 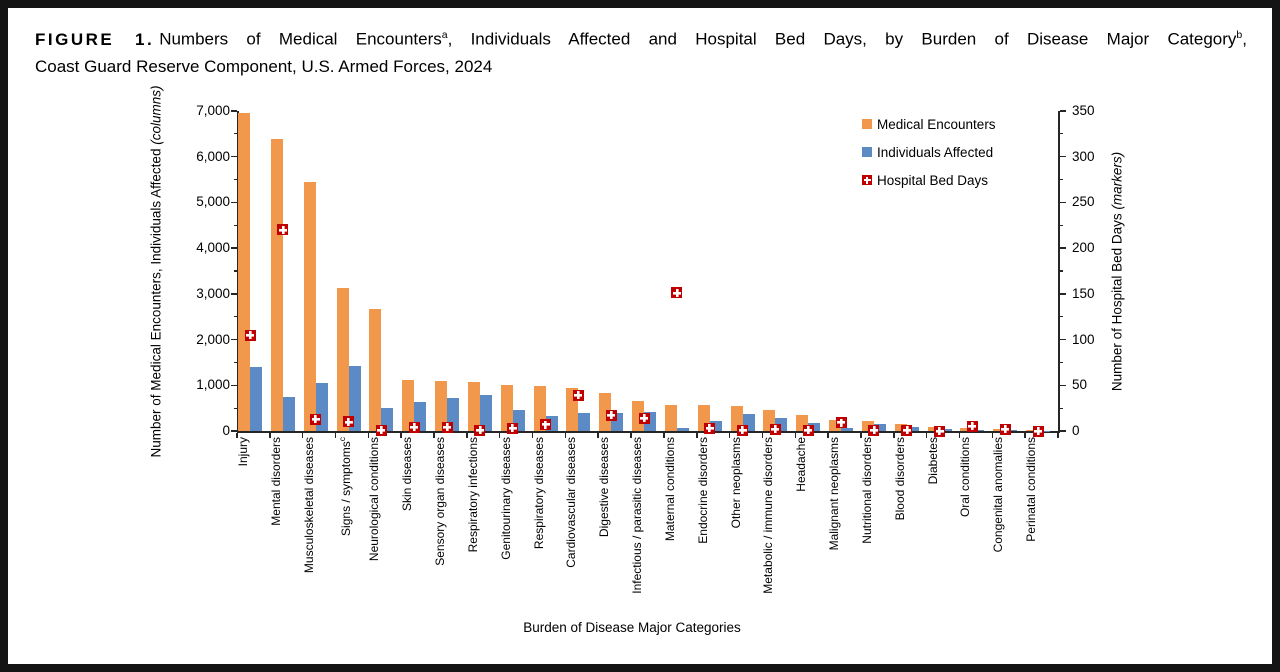 What do you see at coordinates (1083, 248) in the screenshot?
I see `right-axis-tick-label: 200` at bounding box center [1083, 248].